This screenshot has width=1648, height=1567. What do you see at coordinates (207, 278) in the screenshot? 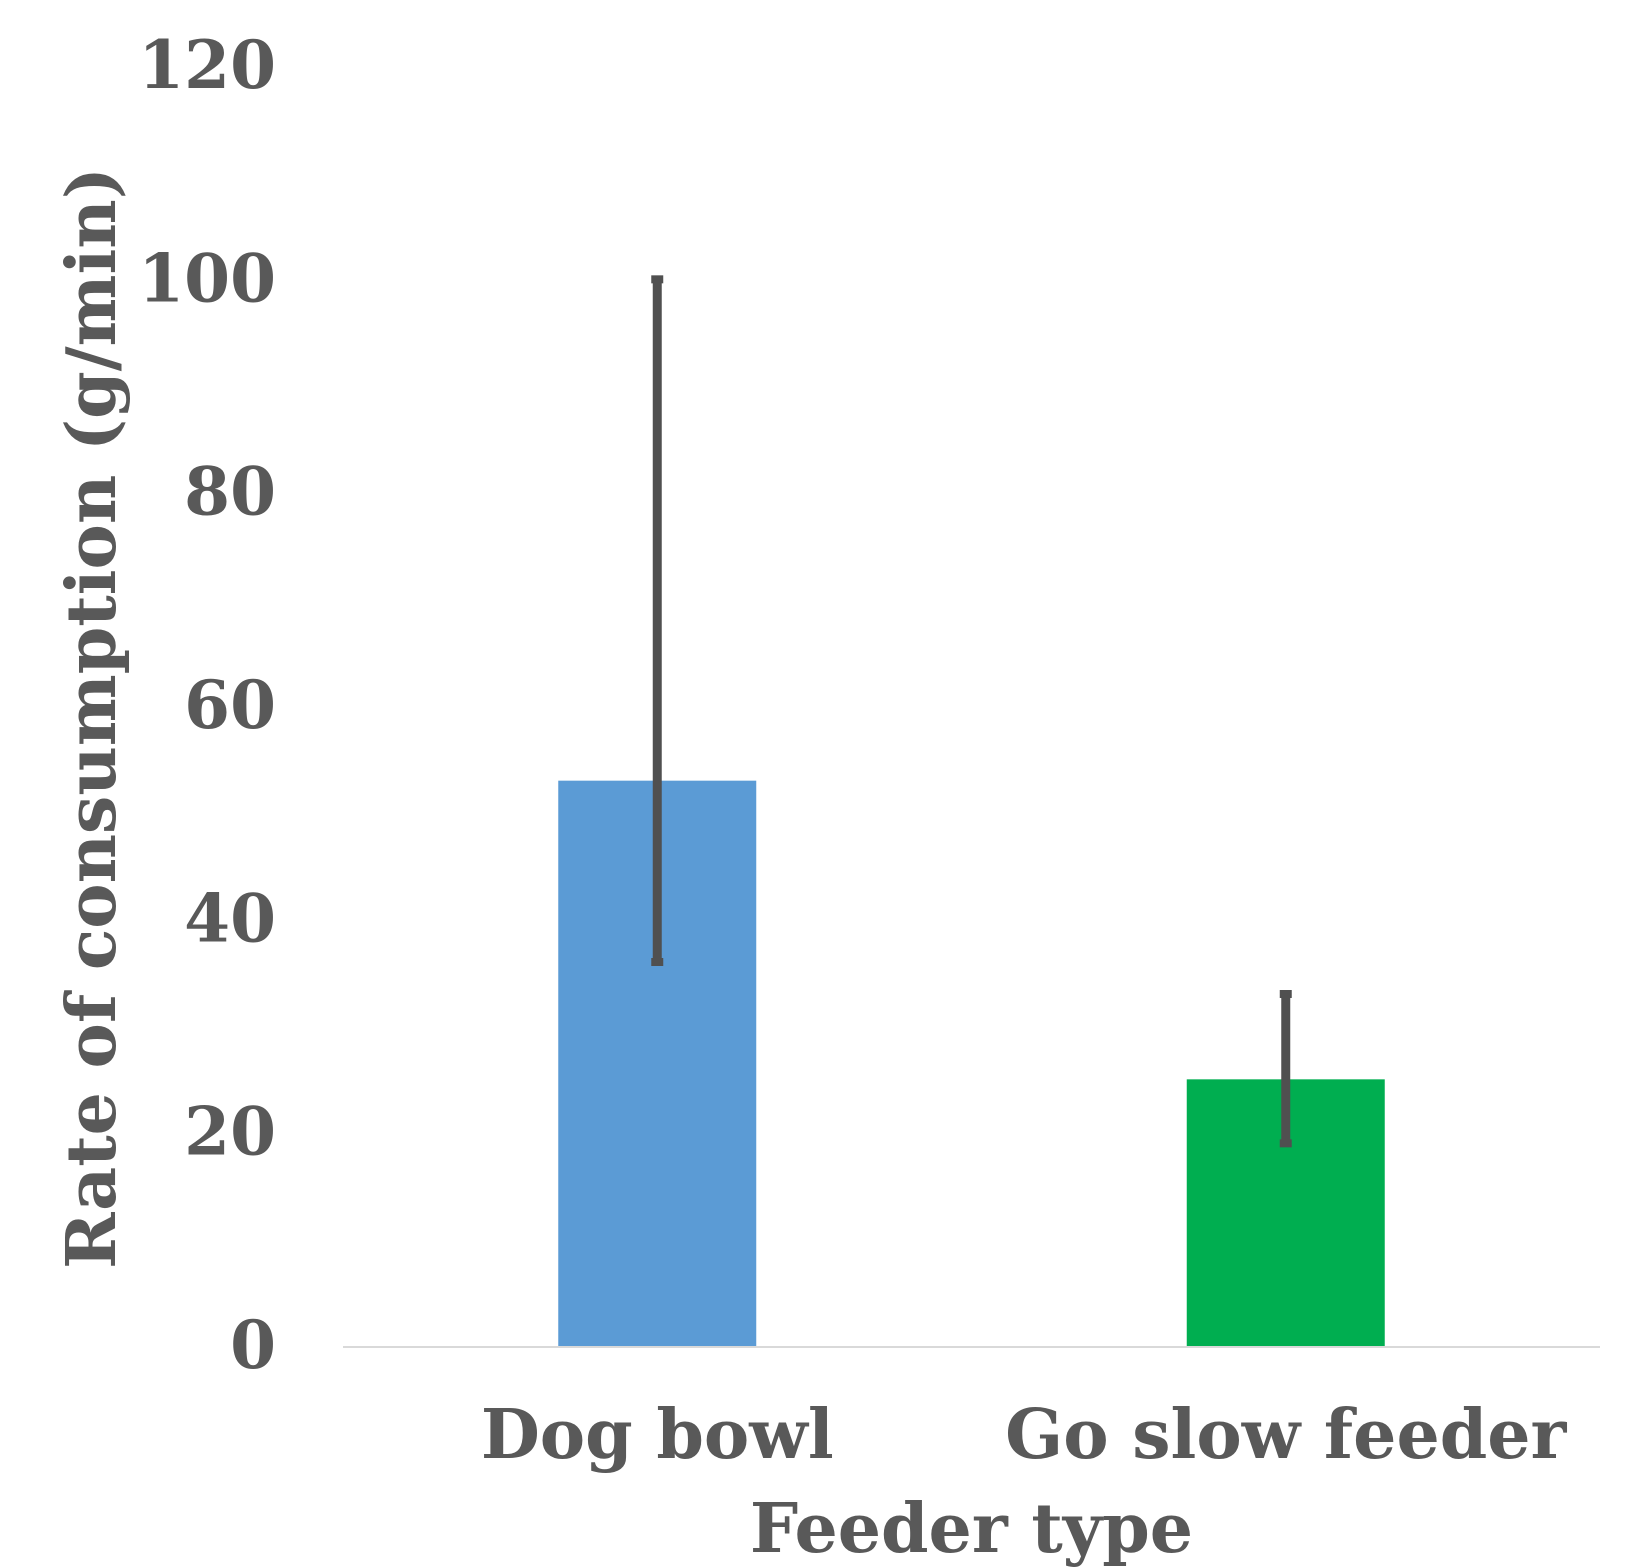
I see `y-tick-label: 100` at bounding box center [207, 278].